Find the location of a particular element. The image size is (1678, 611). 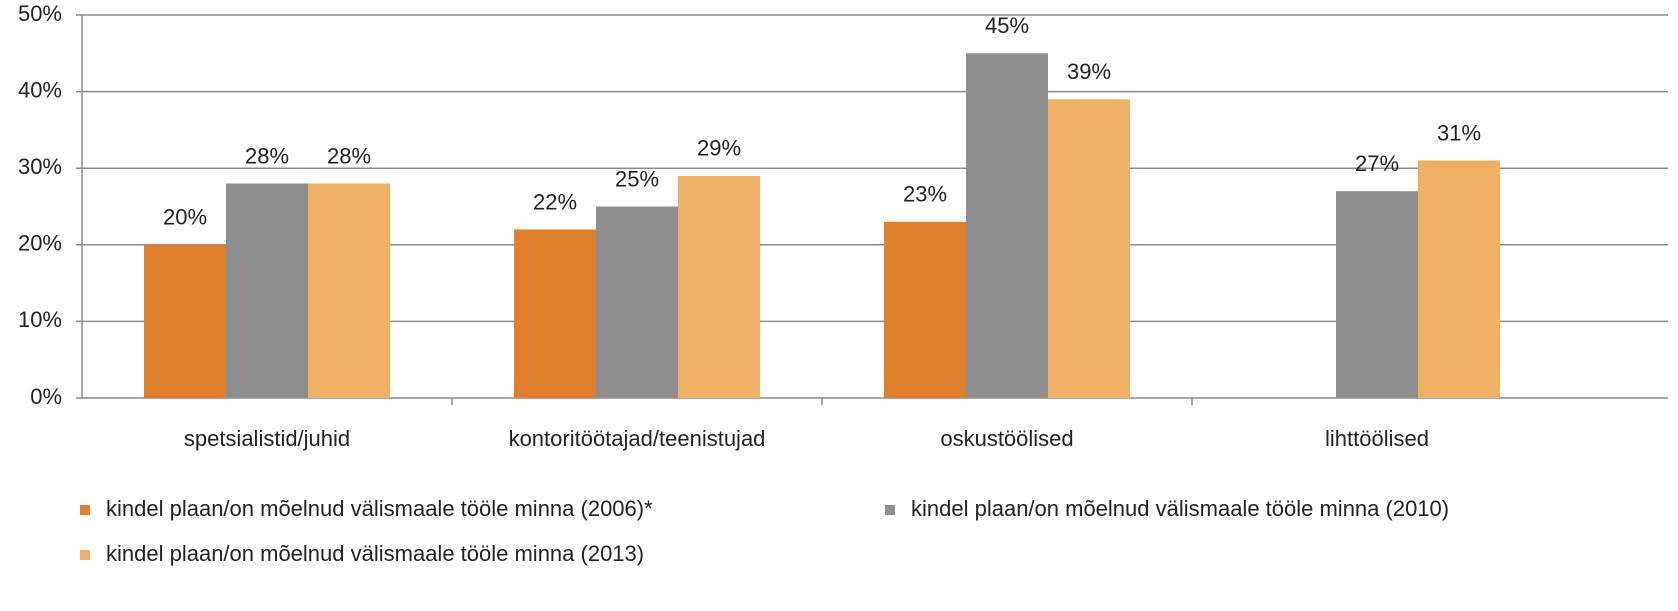

x-tick-label: oskustöölised is located at coordinates (1006, 438).